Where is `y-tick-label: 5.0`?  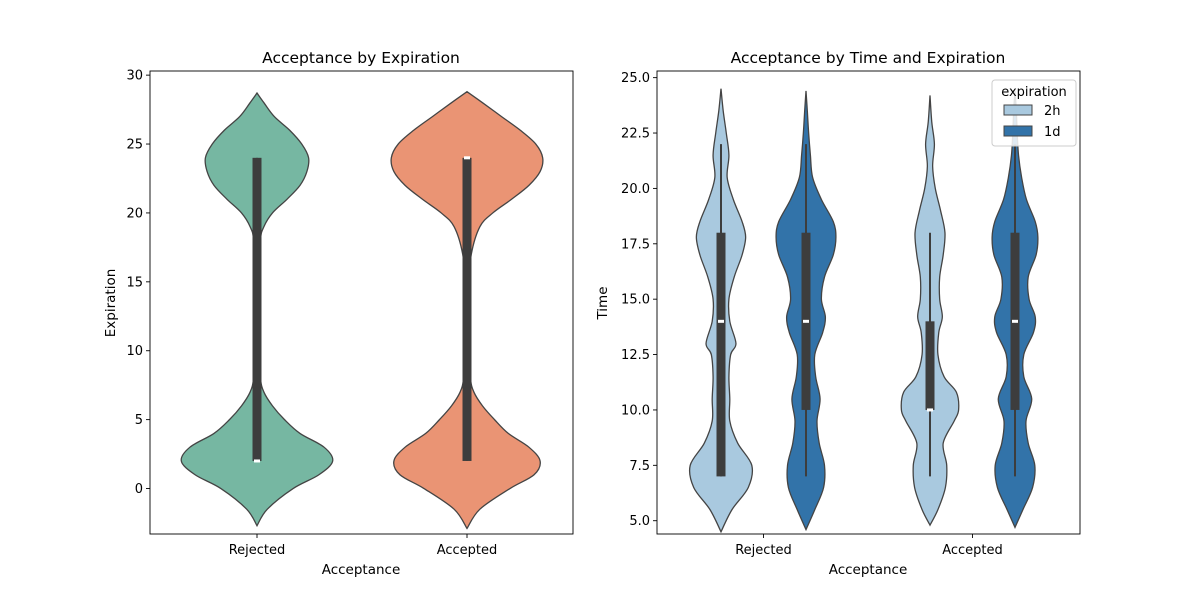 y-tick-label: 5.0 is located at coordinates (639, 521).